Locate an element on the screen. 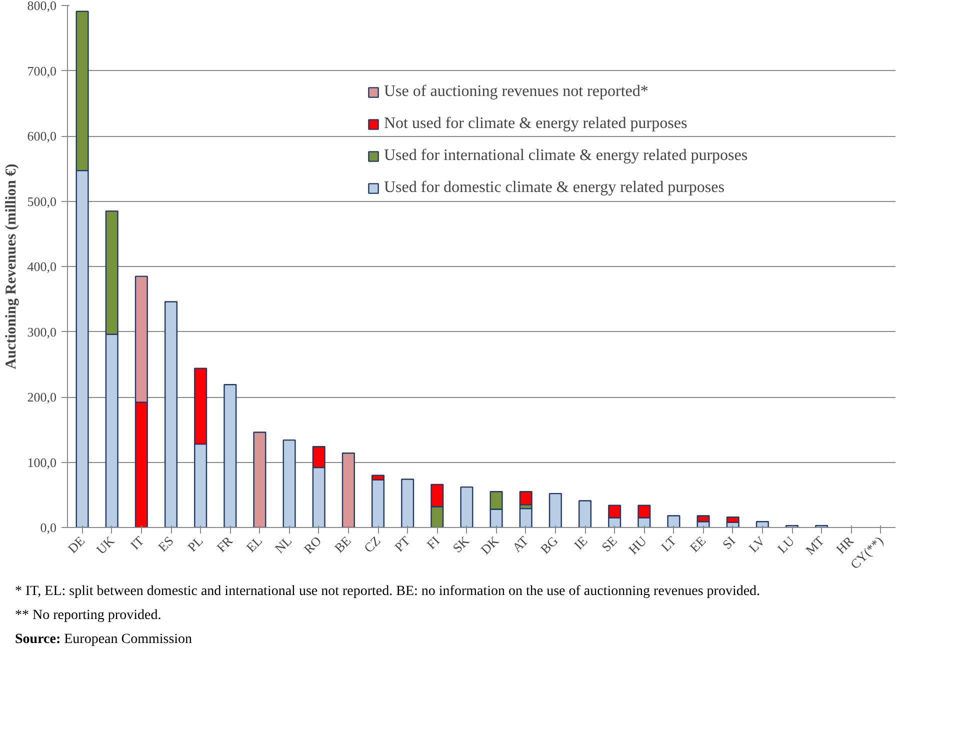 Image resolution: width=955 pixels, height=731 pixels. legend-label: Not used for climate & energy related purposes is located at coordinates (536, 124).